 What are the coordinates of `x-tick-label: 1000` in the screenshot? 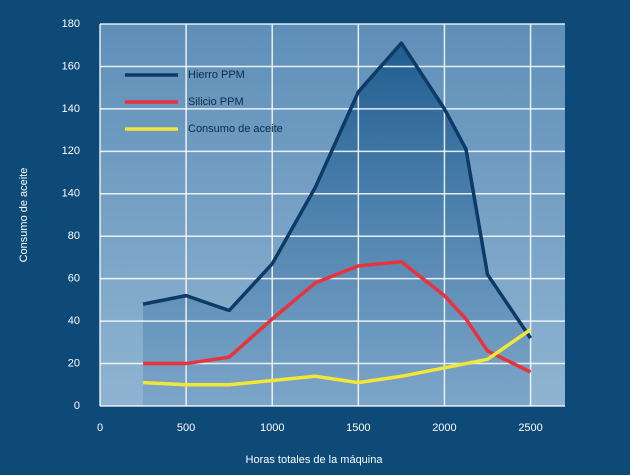 It's located at (272, 428).